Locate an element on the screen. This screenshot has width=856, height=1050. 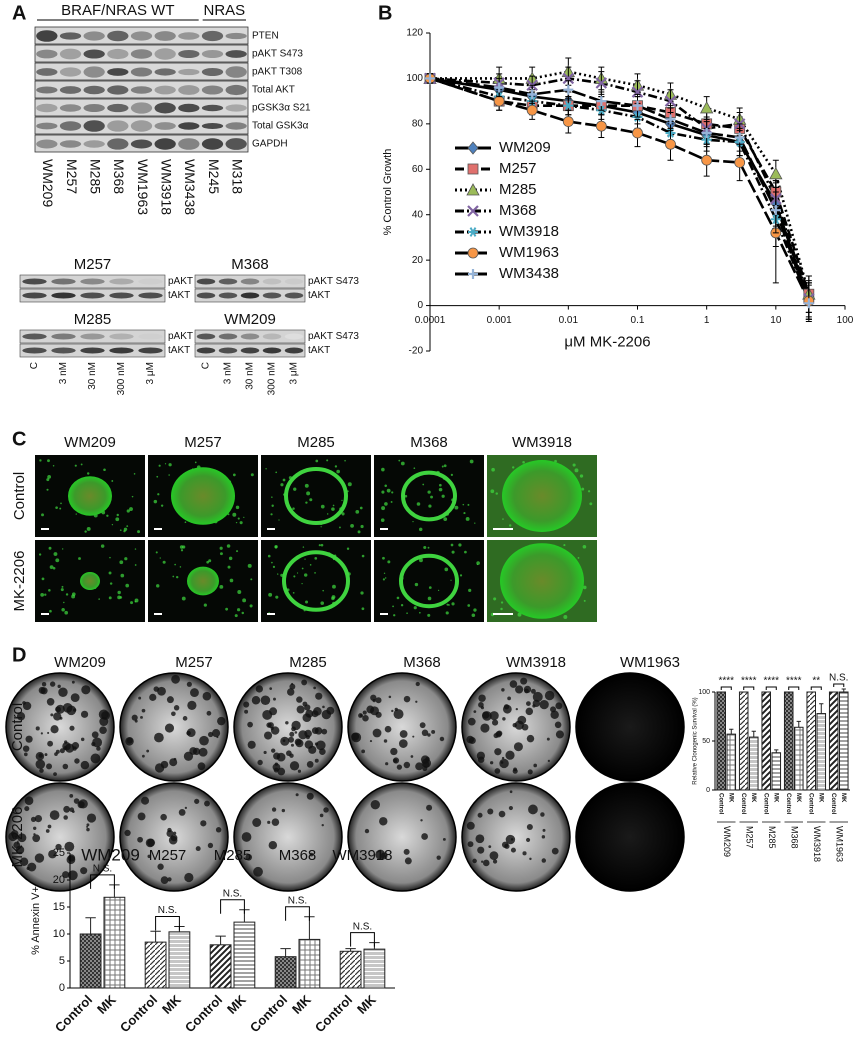
dose-label: C is located at coordinates (206, 365).